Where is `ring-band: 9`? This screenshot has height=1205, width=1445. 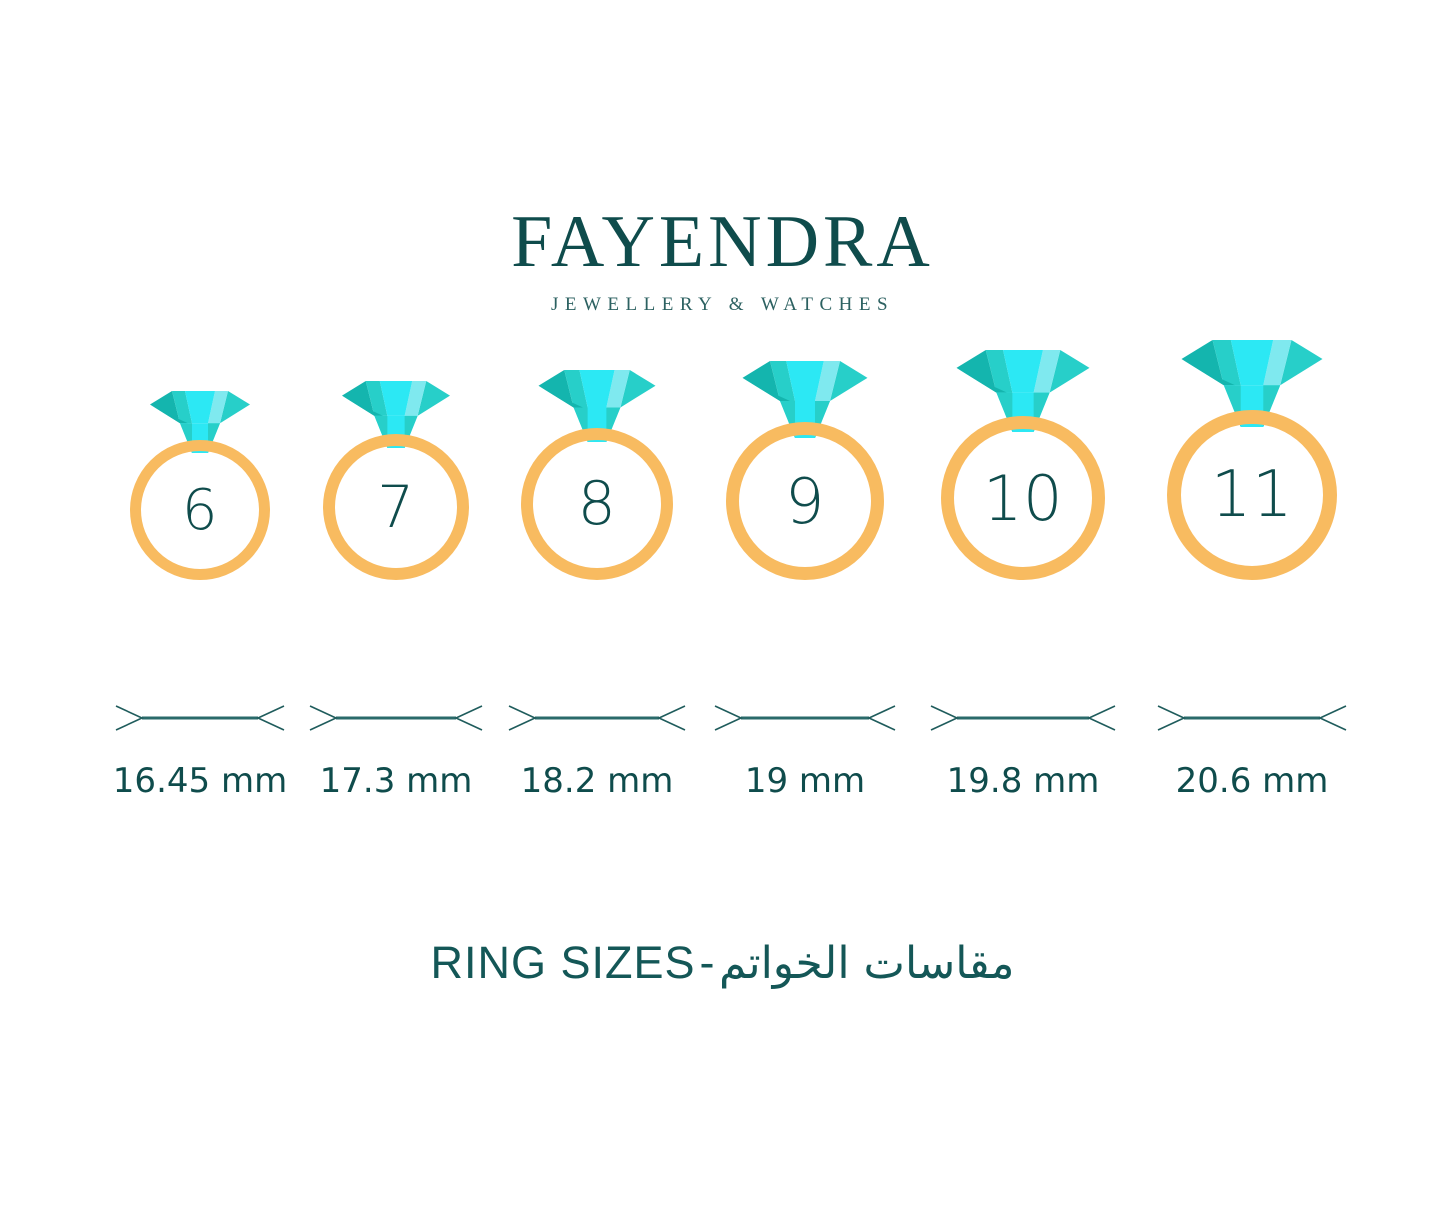
ring-band: 9 is located at coordinates (805, 501).